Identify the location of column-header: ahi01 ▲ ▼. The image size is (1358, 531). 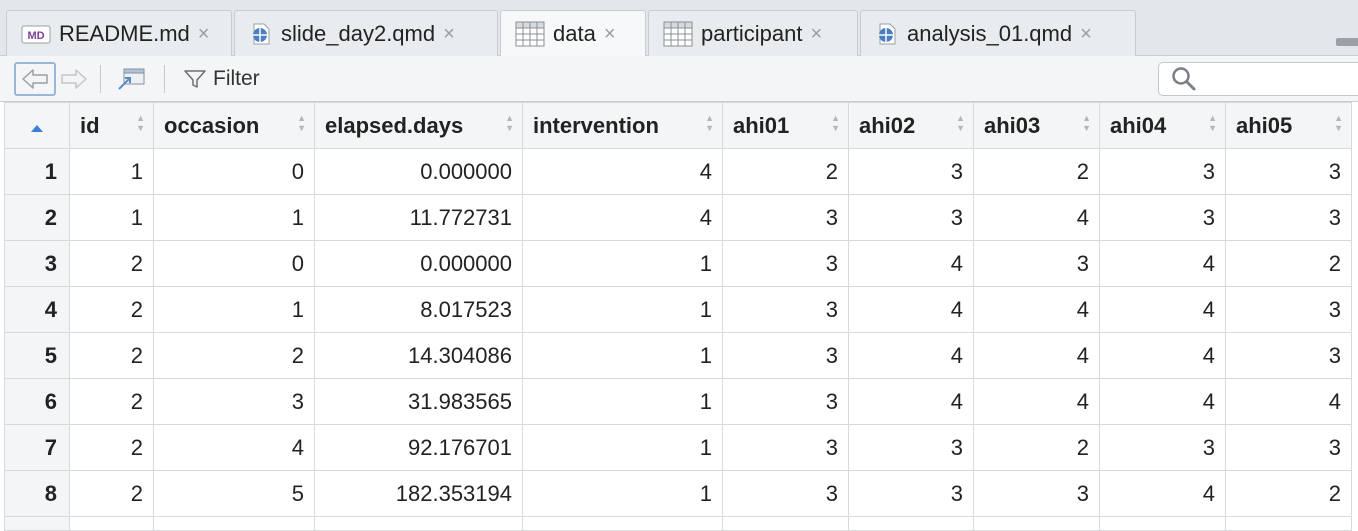
(785, 125).